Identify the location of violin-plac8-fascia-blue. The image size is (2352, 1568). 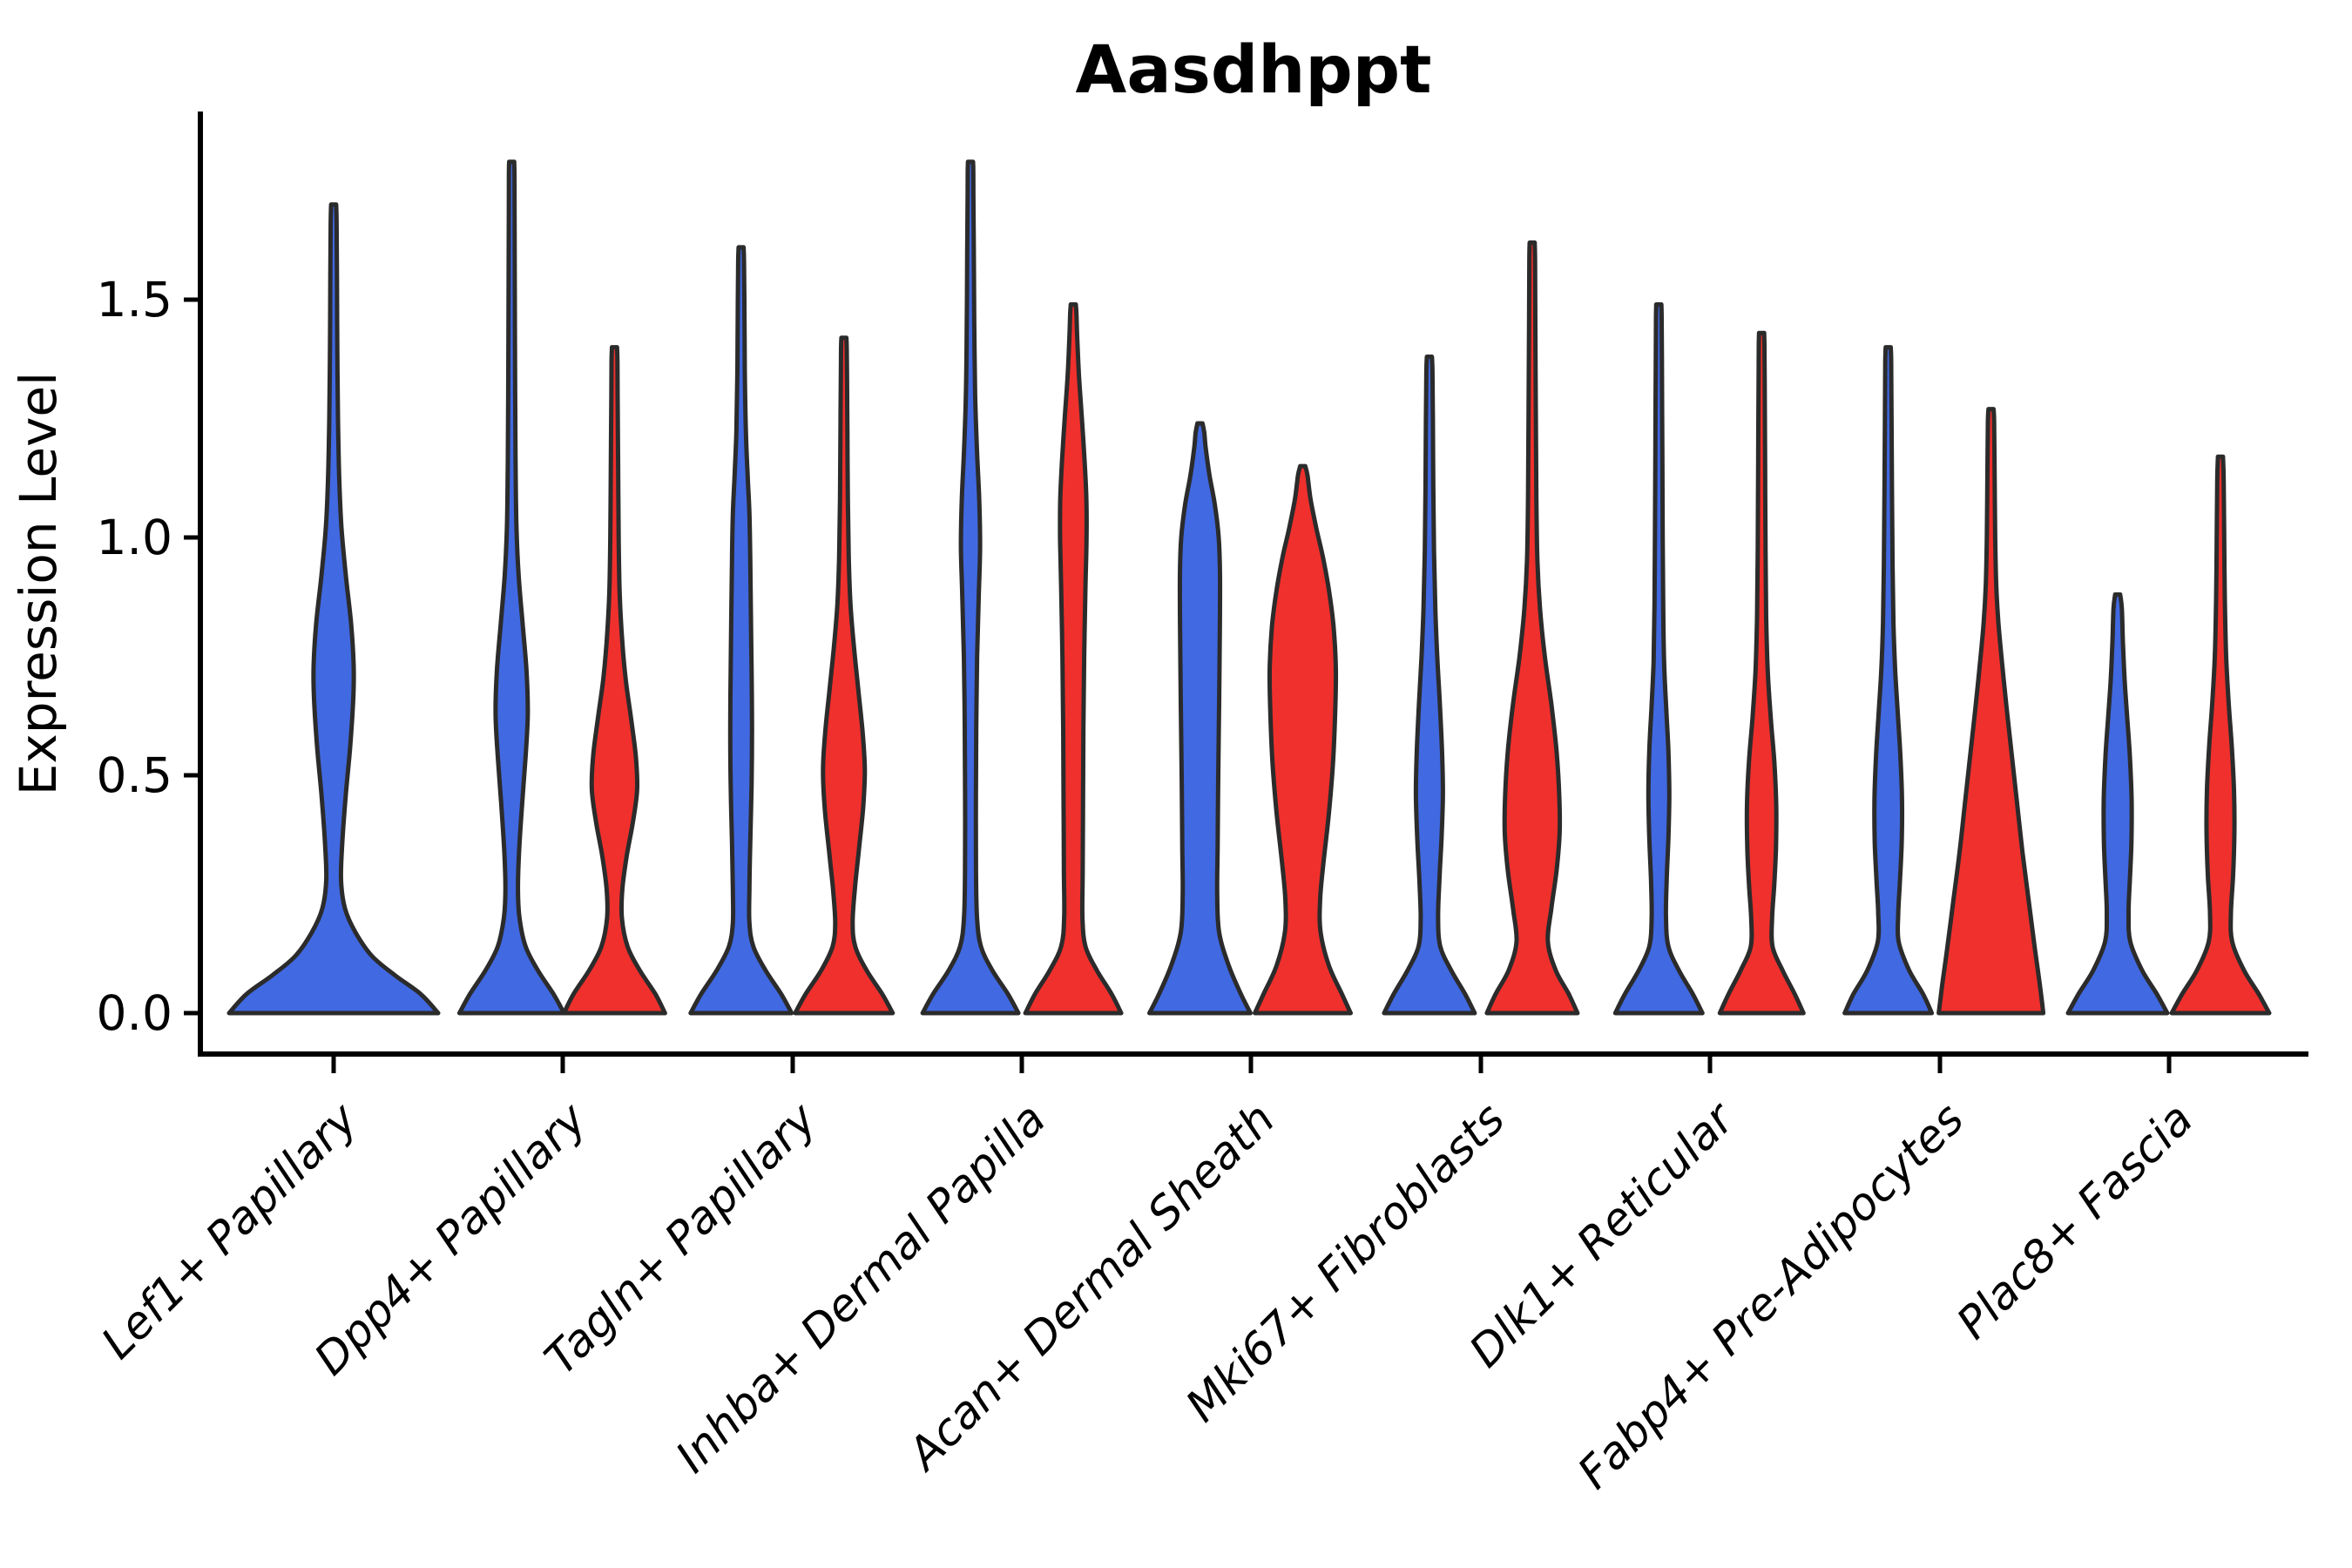
(2117, 804).